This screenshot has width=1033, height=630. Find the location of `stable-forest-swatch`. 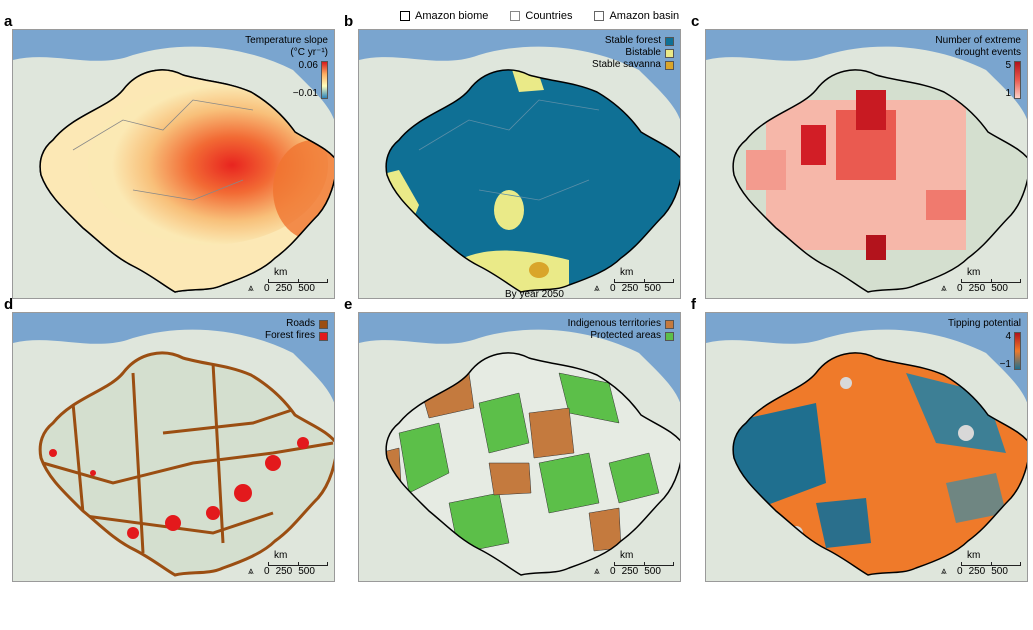

stable-forest-swatch is located at coordinates (669, 41).